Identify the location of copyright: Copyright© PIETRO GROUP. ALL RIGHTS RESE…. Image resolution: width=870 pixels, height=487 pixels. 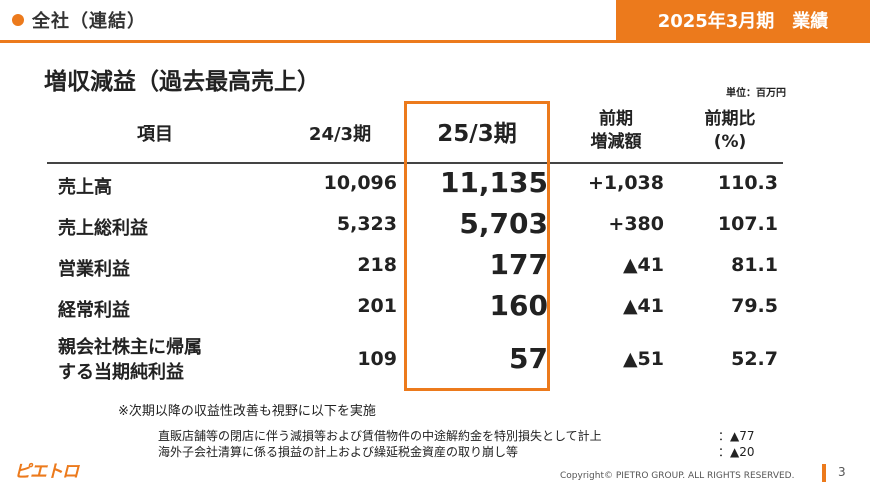
(677, 476).